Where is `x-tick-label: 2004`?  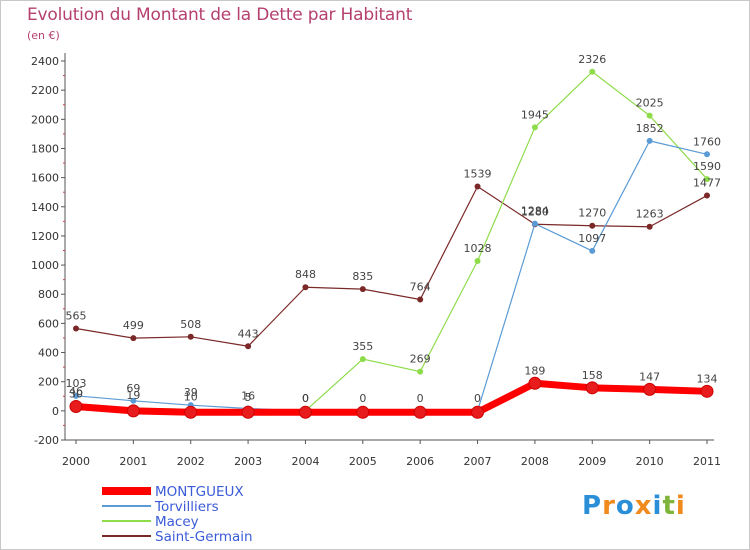
x-tick-label: 2004 is located at coordinates (305, 461).